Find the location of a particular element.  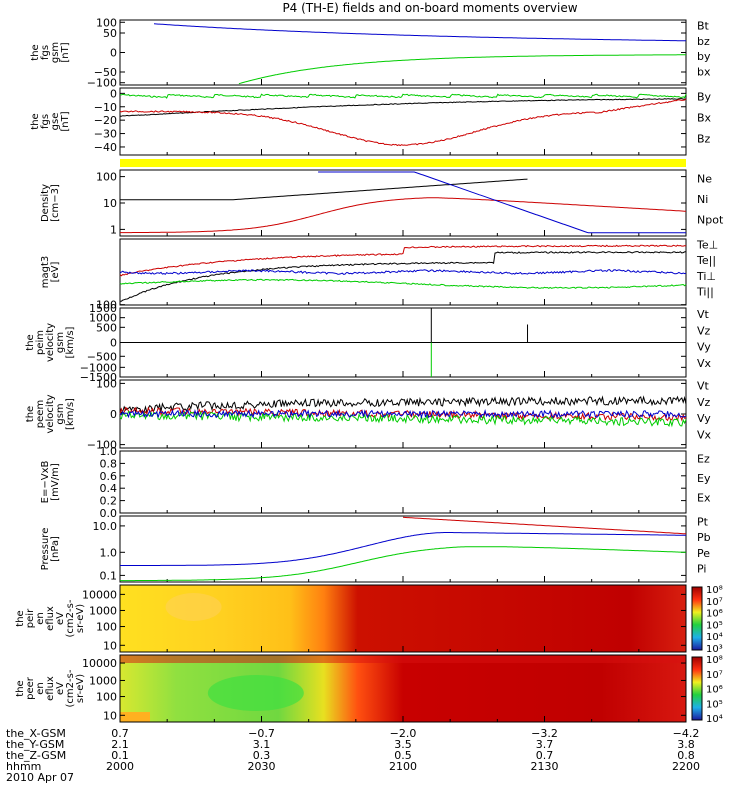

electron-blob is located at coordinates (255, 693).